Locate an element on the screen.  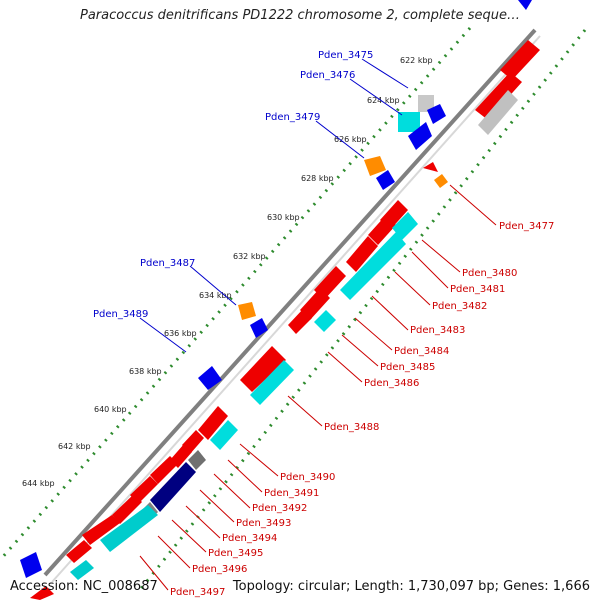
gene-label: Pden_3476 is located at coordinates (327, 75).